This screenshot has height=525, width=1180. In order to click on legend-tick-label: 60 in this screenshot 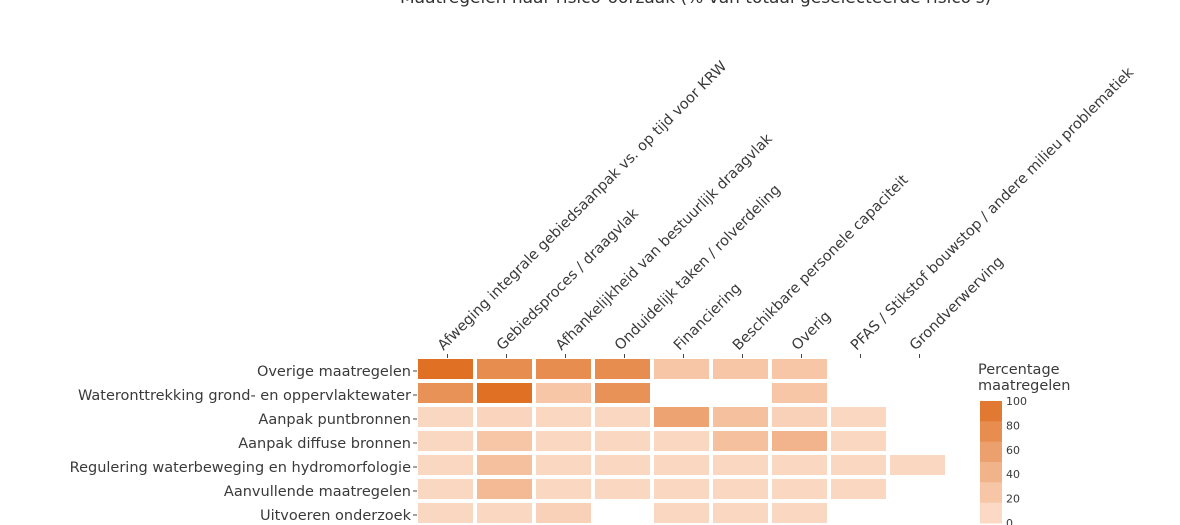, I will do `click(1013, 450)`.